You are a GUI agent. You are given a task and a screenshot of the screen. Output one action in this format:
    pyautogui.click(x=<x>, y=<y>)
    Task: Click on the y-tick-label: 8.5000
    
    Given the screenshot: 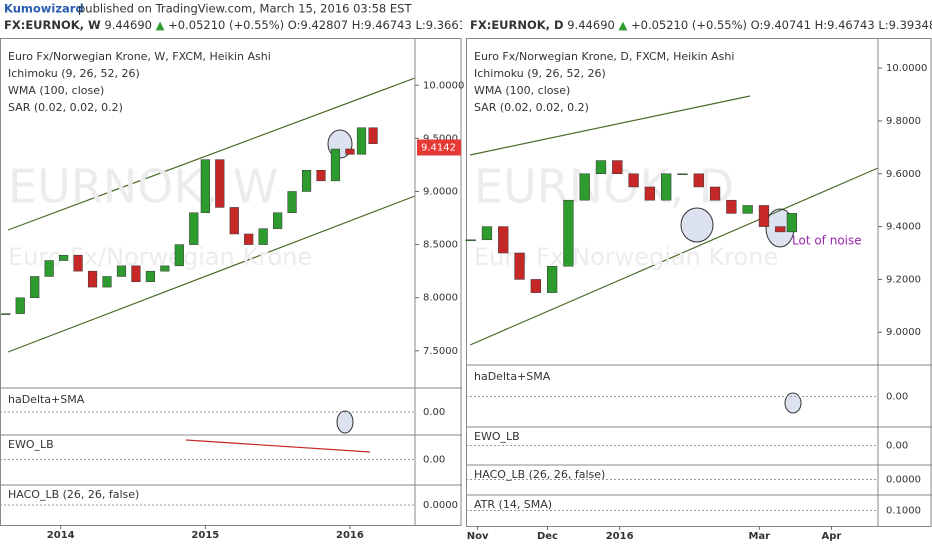 What is the action you would take?
    pyautogui.click(x=440, y=245)
    